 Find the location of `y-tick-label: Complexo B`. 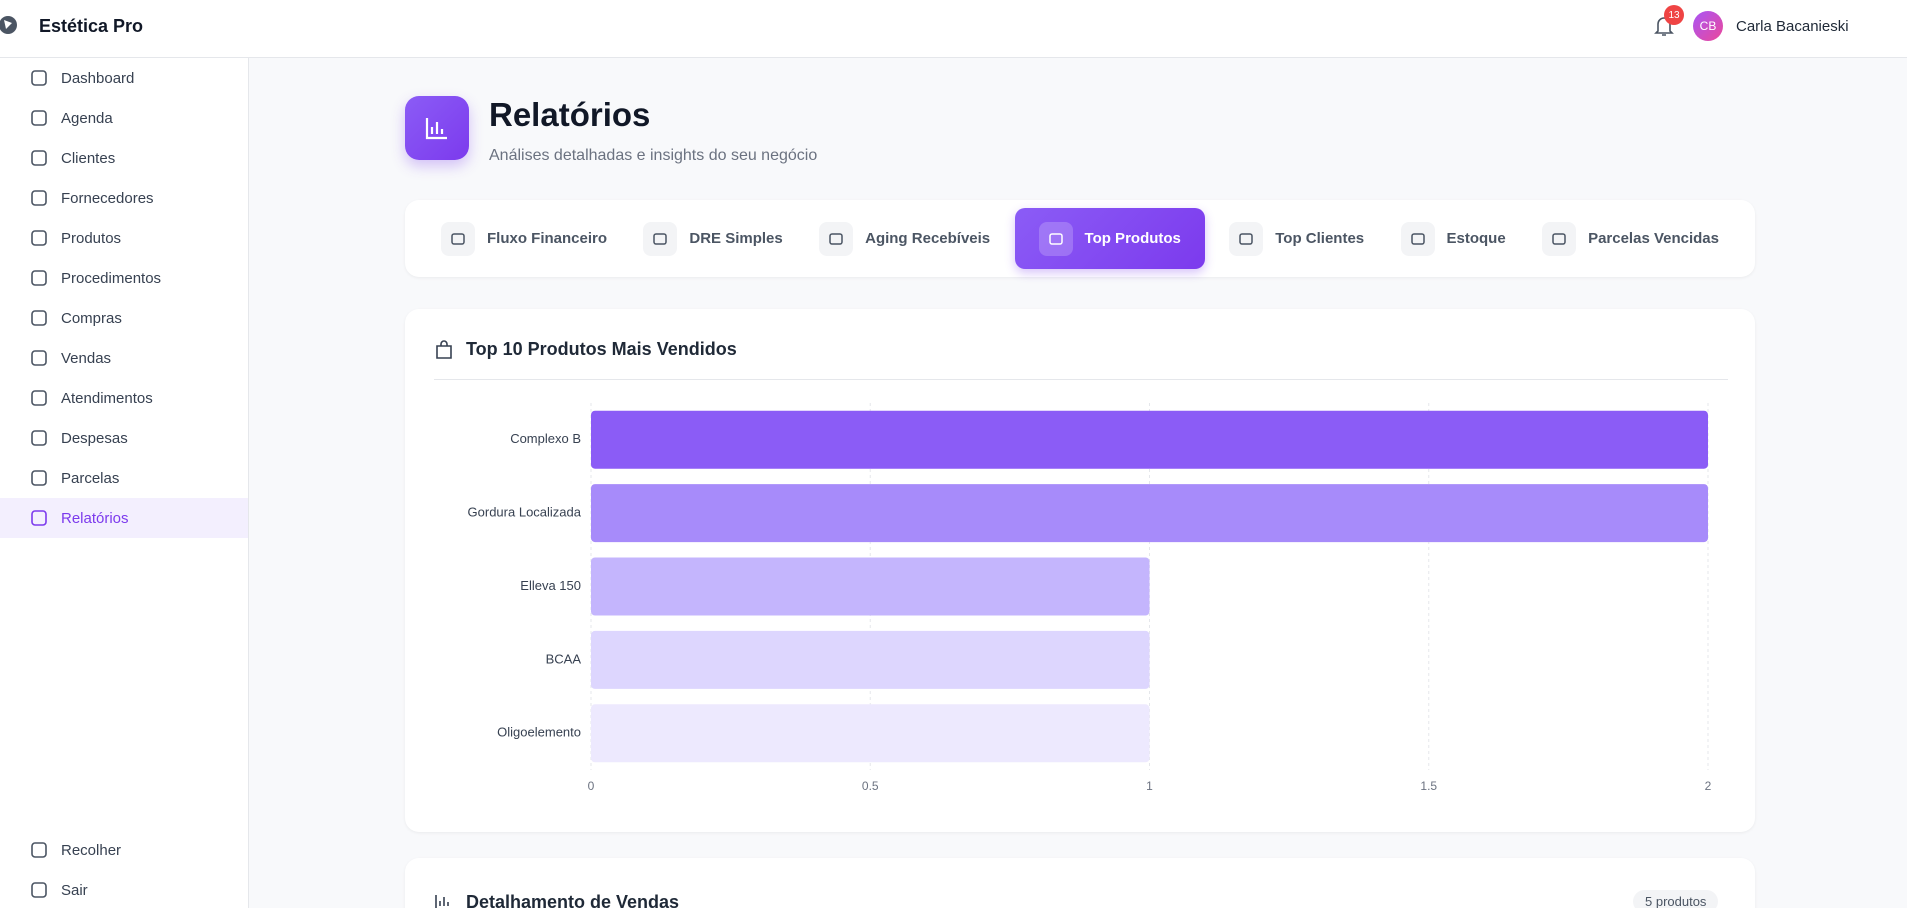

y-tick-label: Complexo B is located at coordinates (545, 438).